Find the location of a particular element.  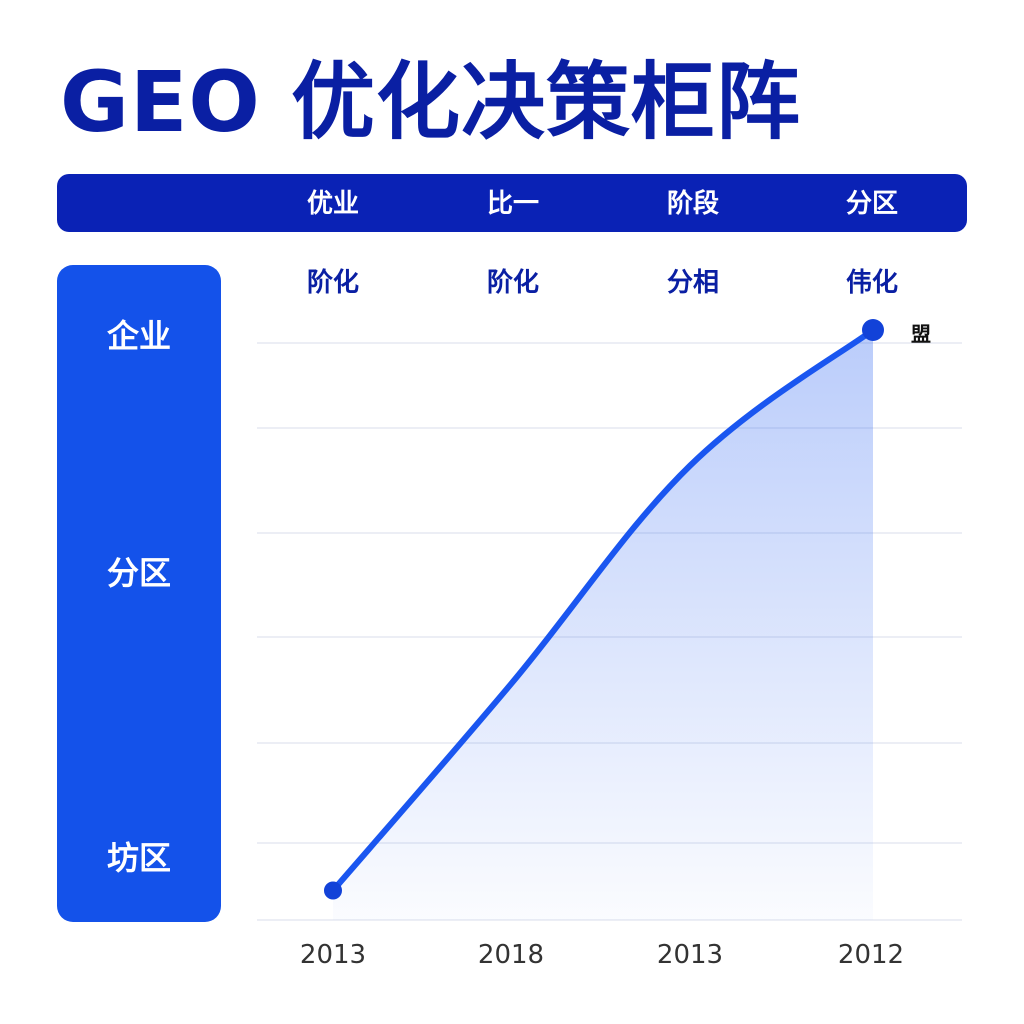

x-tick-label: 2018 is located at coordinates (511, 955).